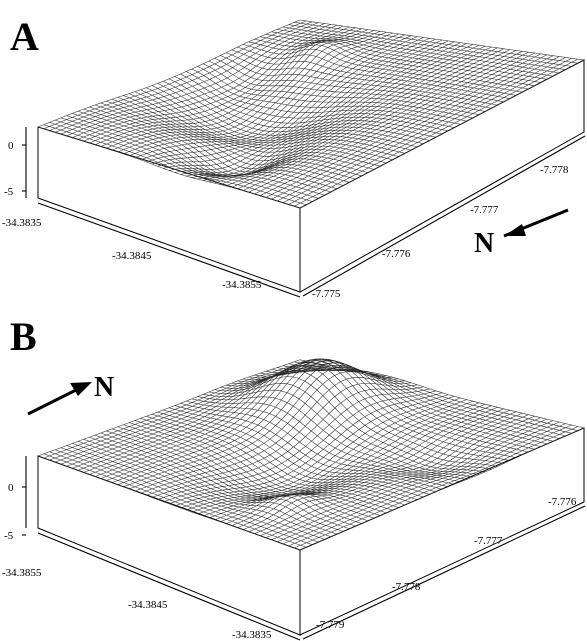 This screenshot has height=641, width=587. Describe the element at coordinates (488, 541) in the screenshot. I see `panel-b-lat-tick-label: -7.777` at that location.